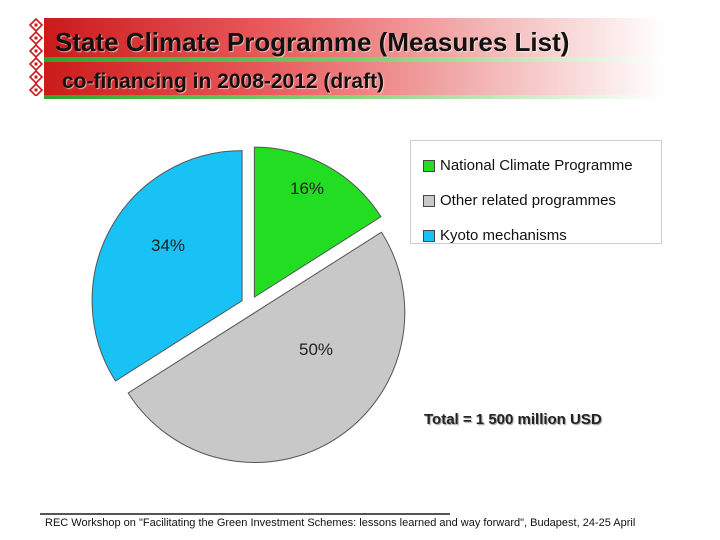  What do you see at coordinates (513, 419) in the screenshot?
I see `chart-annotation-total: Total = 1 500 million USD` at bounding box center [513, 419].